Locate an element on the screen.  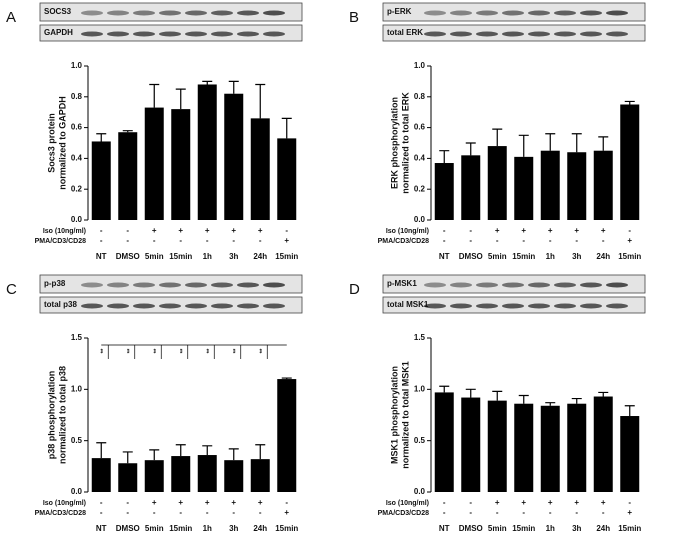
y-tick-label: 0.5 is located at coordinates (77, 440).